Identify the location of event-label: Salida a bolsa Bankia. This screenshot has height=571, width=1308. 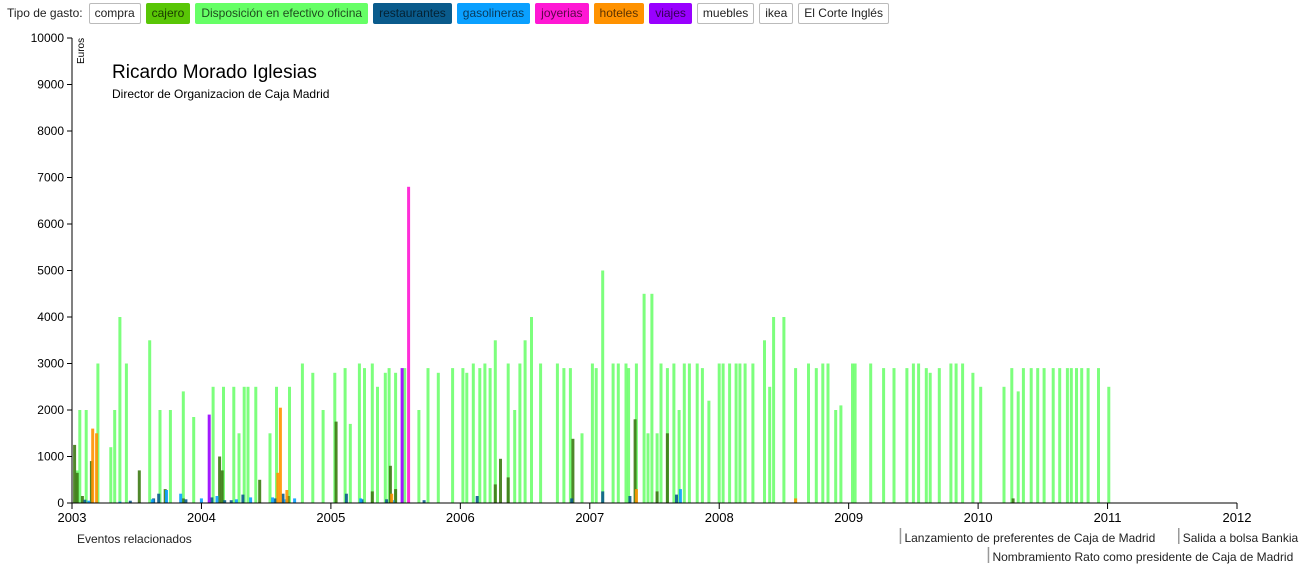
(1241, 538).